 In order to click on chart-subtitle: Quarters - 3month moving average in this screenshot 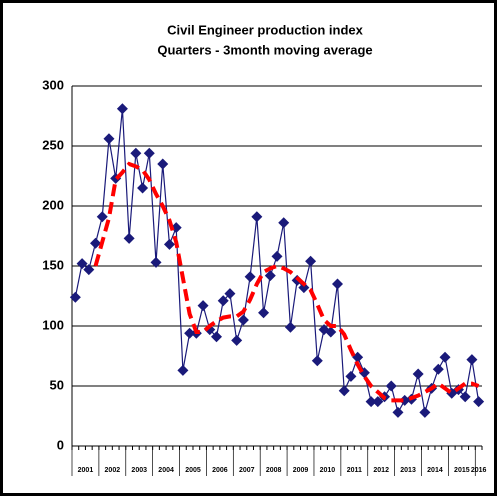, I will do `click(264, 49)`.